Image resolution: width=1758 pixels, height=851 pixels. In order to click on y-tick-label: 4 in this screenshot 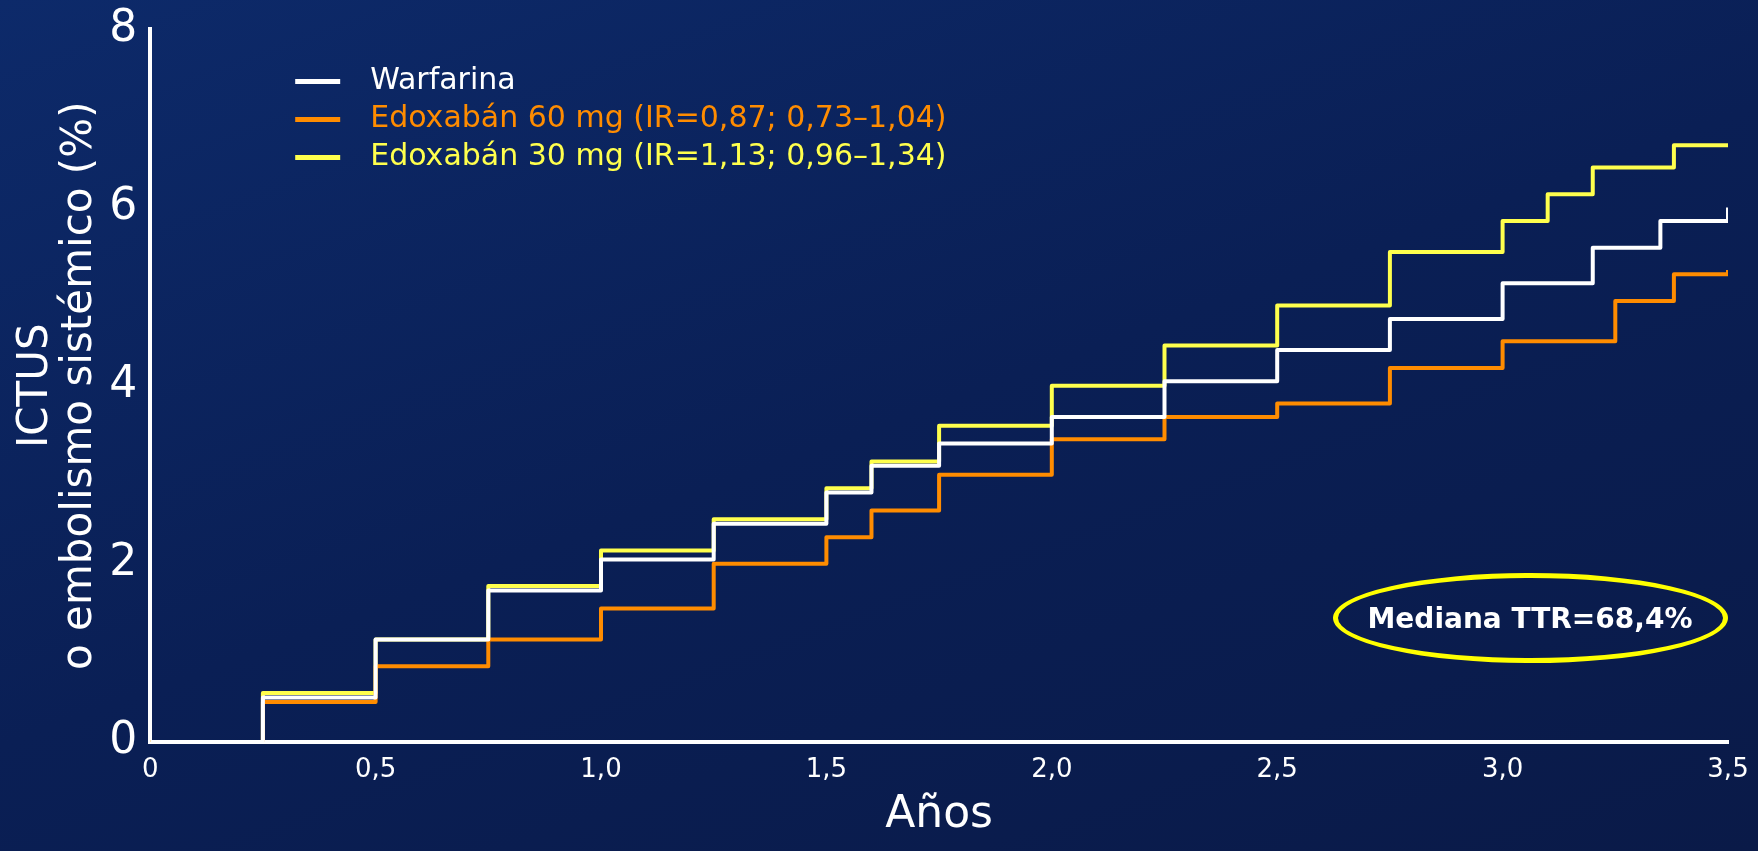, I will do `click(123, 382)`.